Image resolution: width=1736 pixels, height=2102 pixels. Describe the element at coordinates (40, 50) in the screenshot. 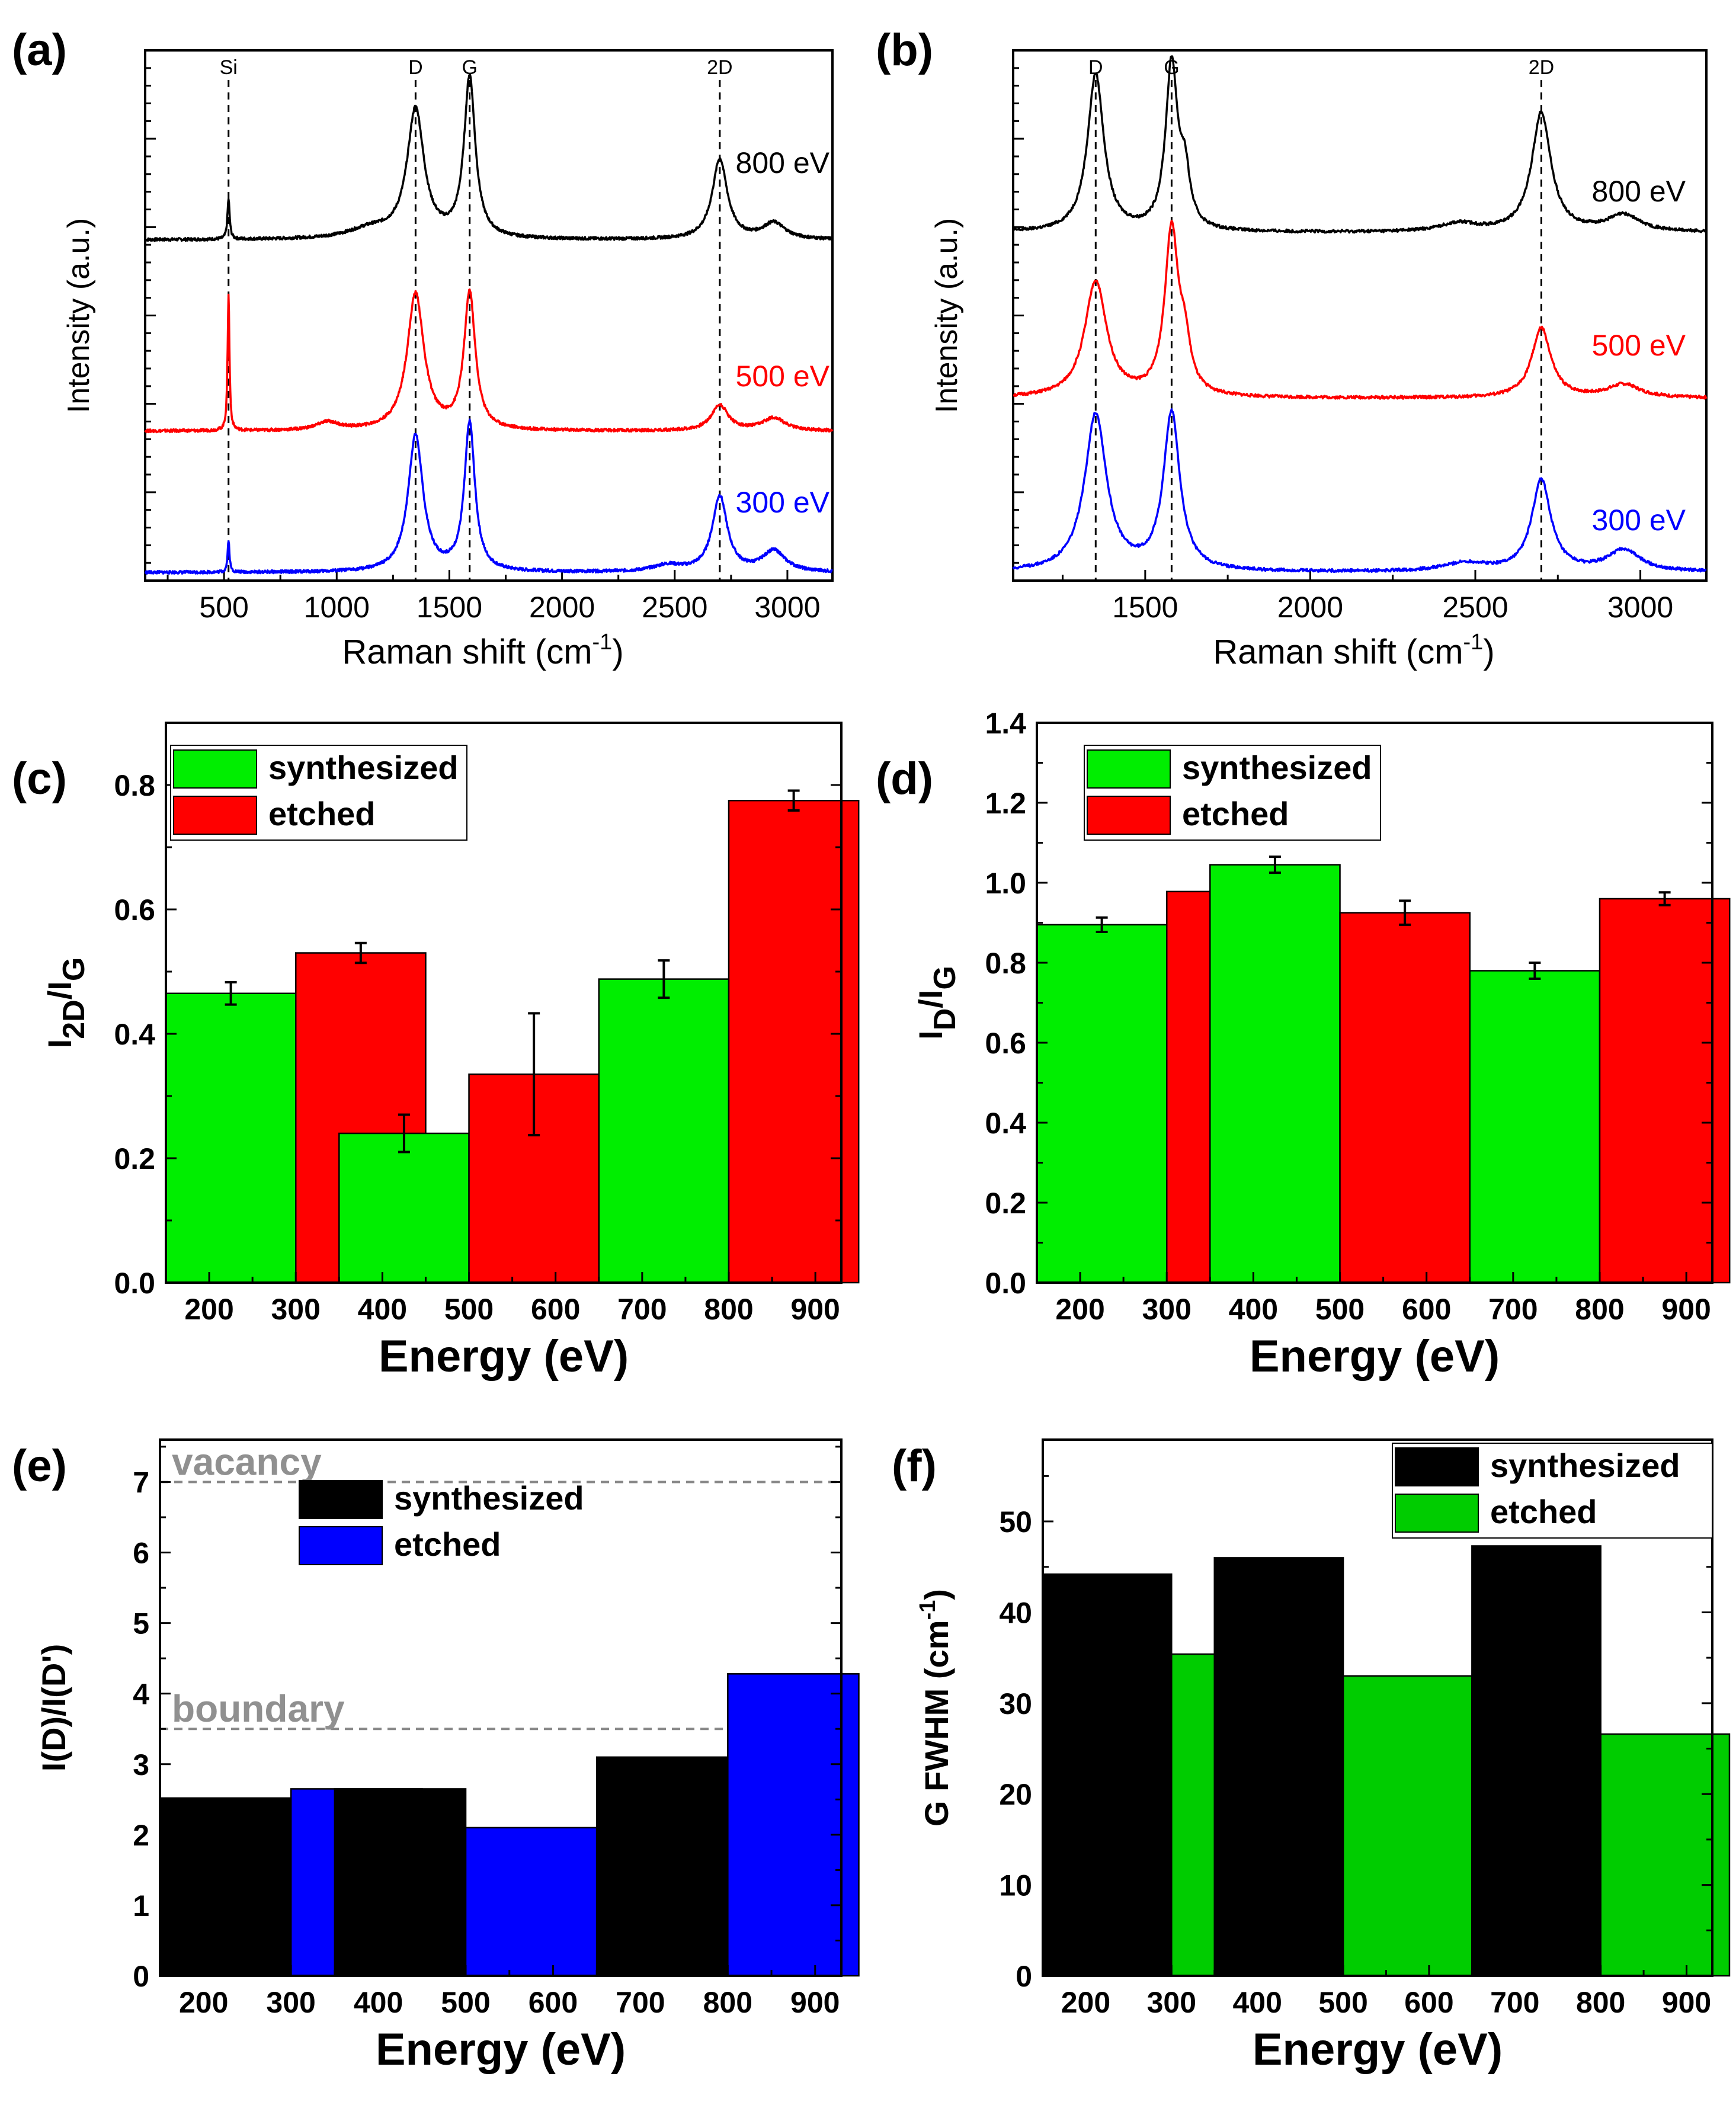

I see `panel-label: (a)` at that location.